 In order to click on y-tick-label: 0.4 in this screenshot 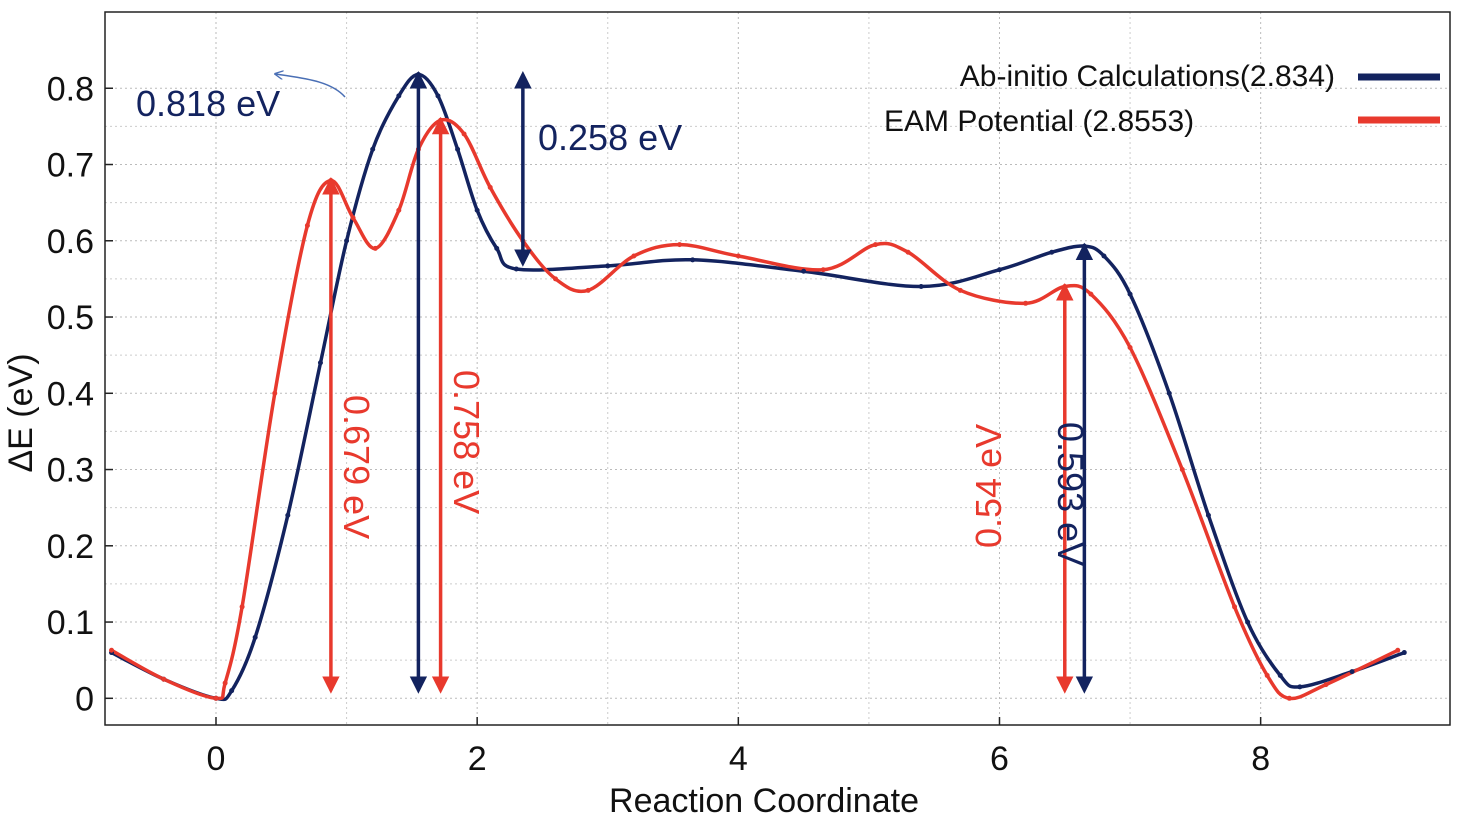, I will do `click(70, 394)`.